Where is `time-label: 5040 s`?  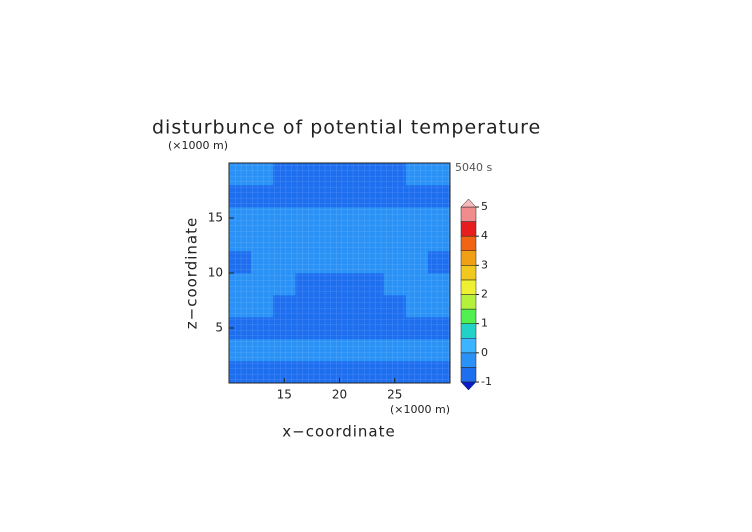 time-label: 5040 s is located at coordinates (473, 167).